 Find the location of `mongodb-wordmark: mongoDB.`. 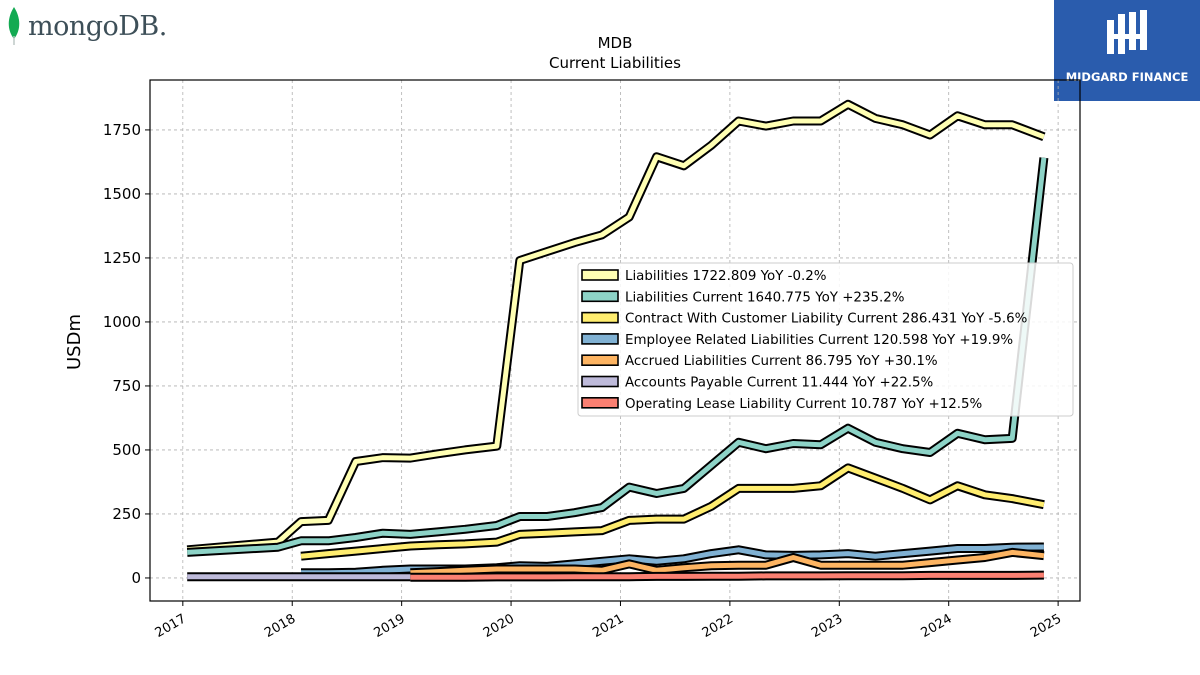

mongodb-wordmark: mongoDB. is located at coordinates (97, 26).